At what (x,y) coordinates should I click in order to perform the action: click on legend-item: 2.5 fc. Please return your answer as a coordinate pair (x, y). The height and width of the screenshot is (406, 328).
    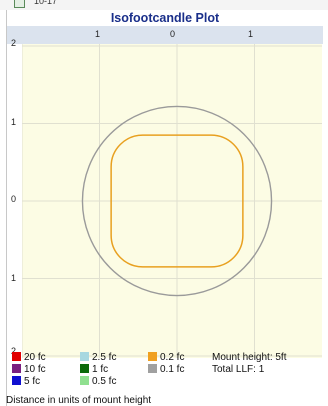
    Looking at the image, I should click on (98, 358).